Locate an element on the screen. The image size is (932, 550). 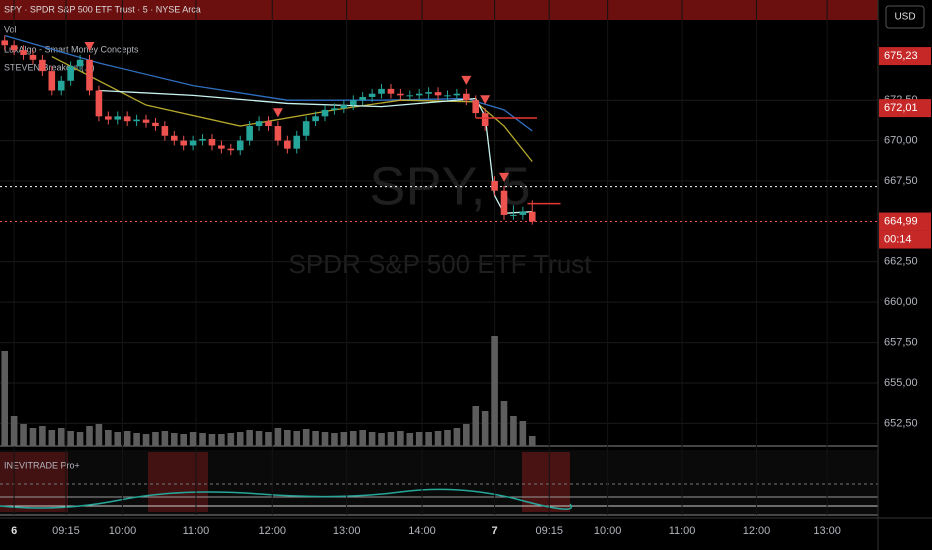
y-tick-label: 652,50 is located at coordinates (901, 423).